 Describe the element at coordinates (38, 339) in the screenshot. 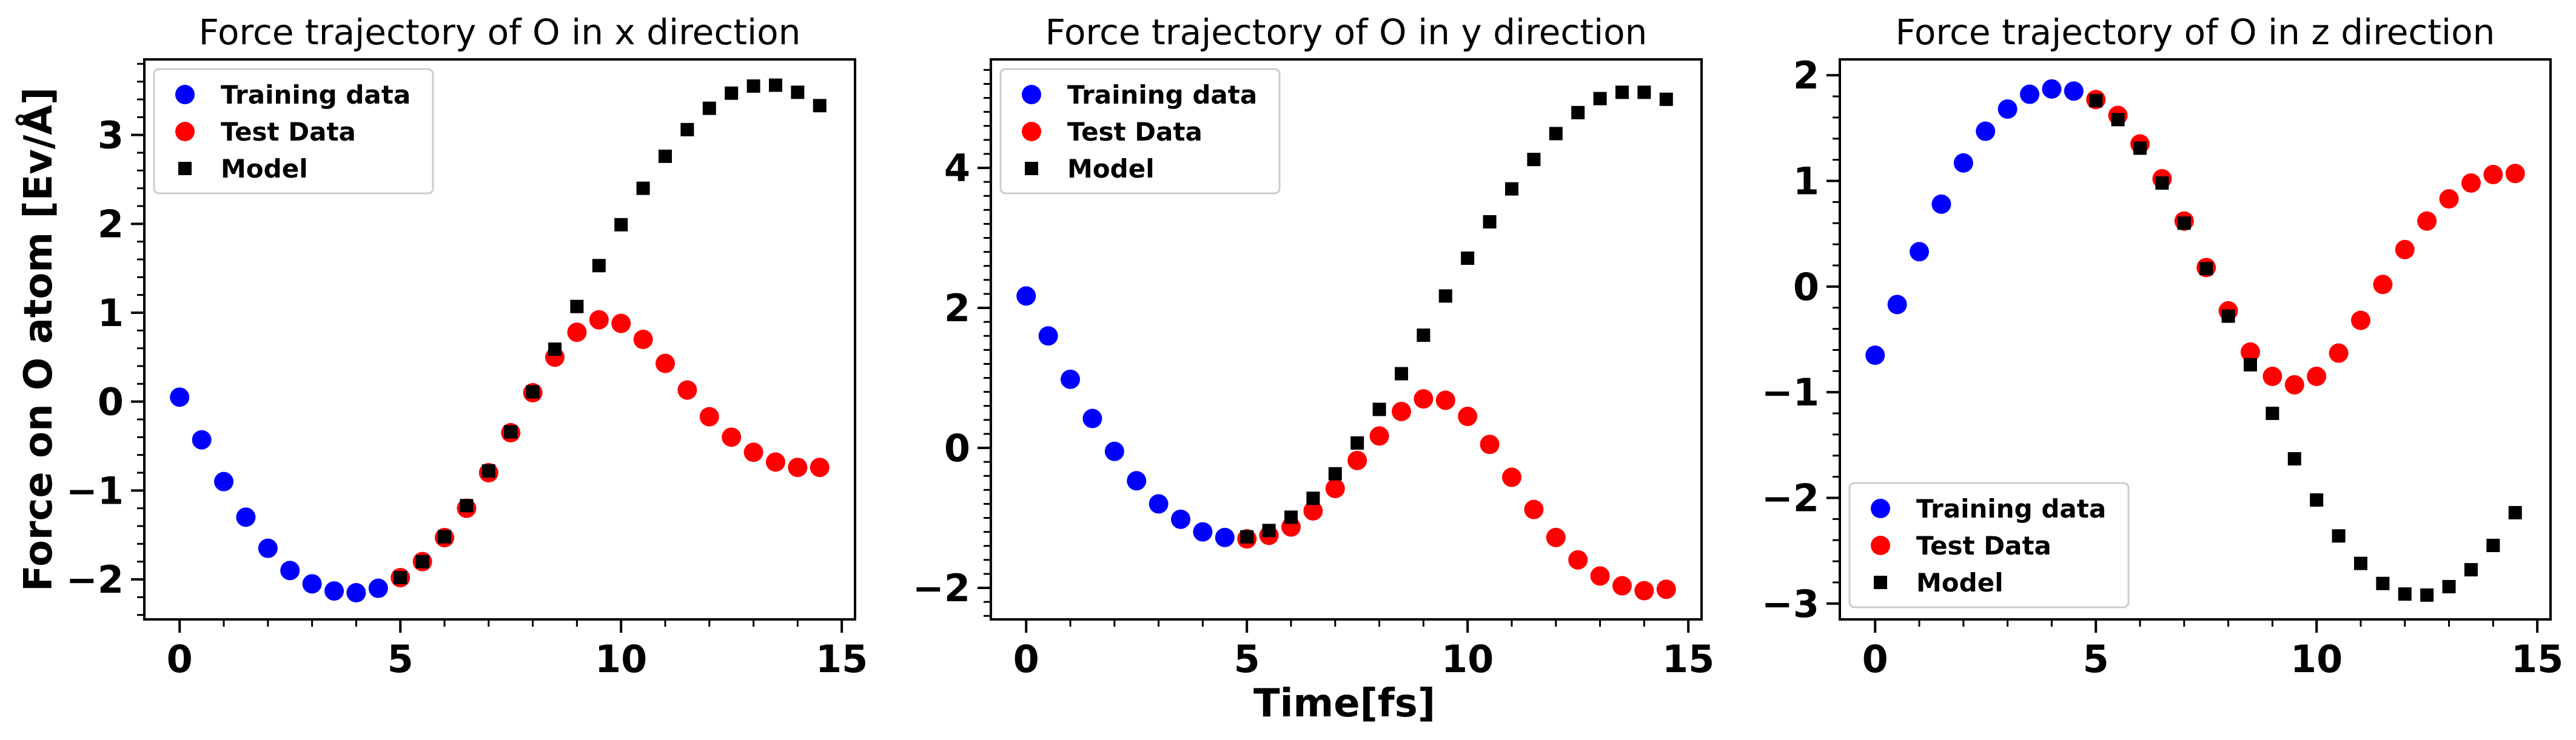

I see `figure-y-axis-label: Force on O atom [Ev/Å]` at that location.